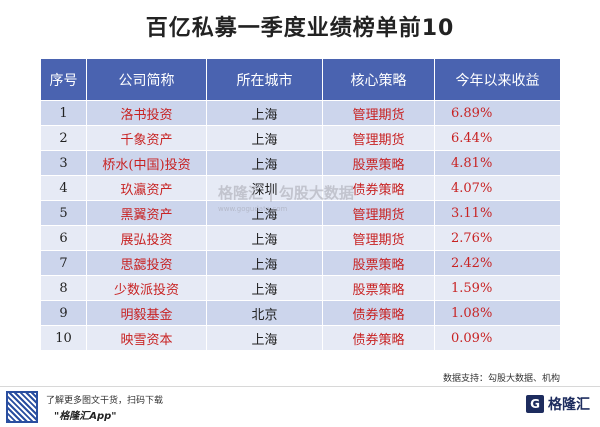 This screenshot has height=427, width=600. Describe the element at coordinates (497, 213) in the screenshot. I see `cell-return: 3.11%` at that location.